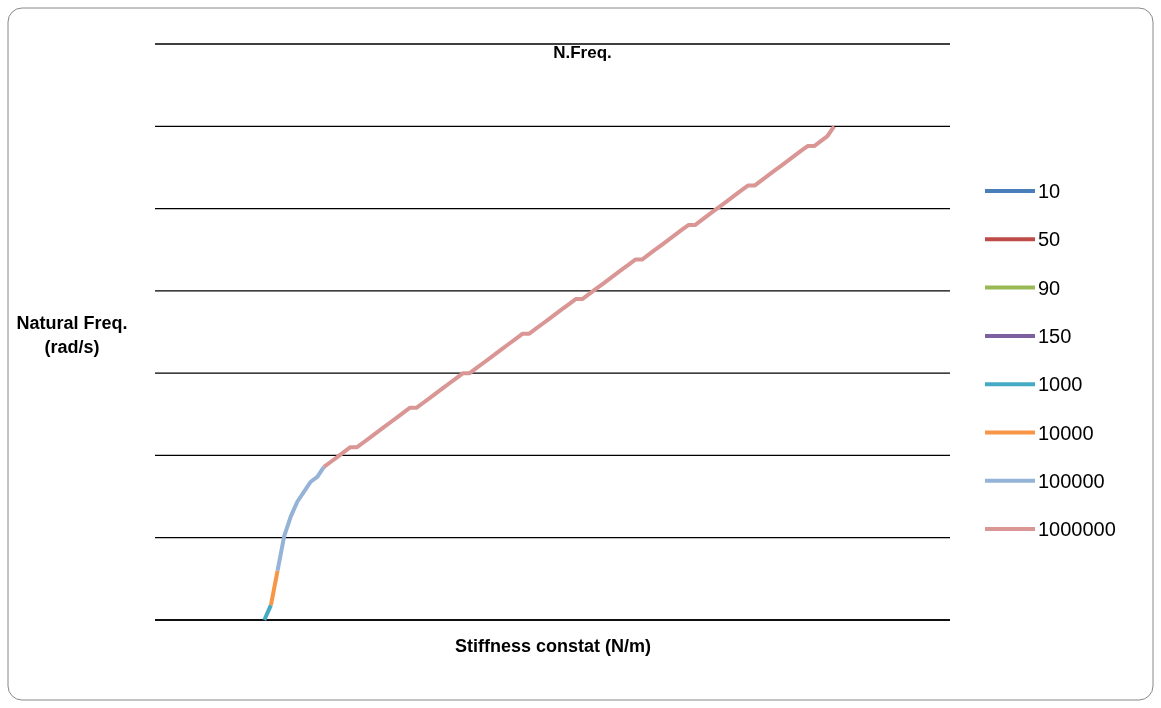 The height and width of the screenshot is (708, 1161). I want to click on legend-label: 100000, so click(1071, 480).